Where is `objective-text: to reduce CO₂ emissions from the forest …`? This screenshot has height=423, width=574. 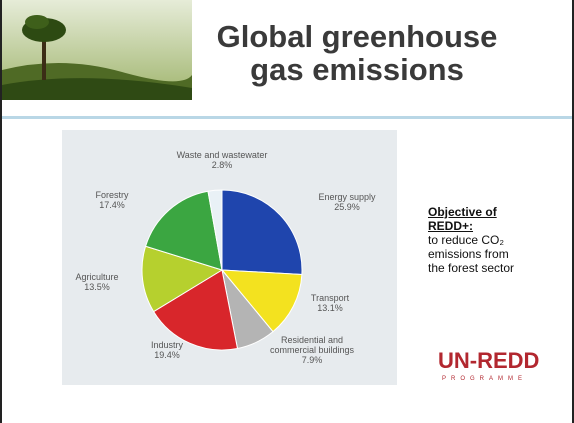
objective-text: to reduce CO₂ emissions from the forest … is located at coordinates (471, 254).